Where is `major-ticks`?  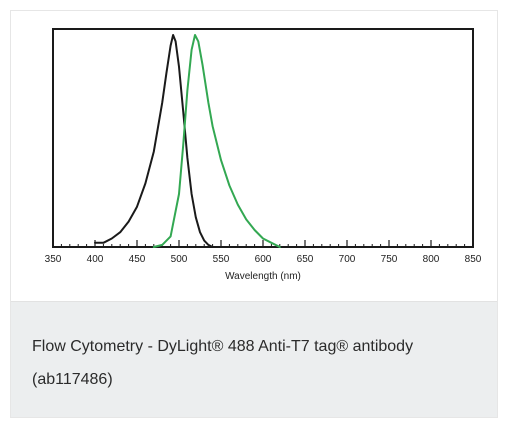 major-ticks is located at coordinates (263, 243).